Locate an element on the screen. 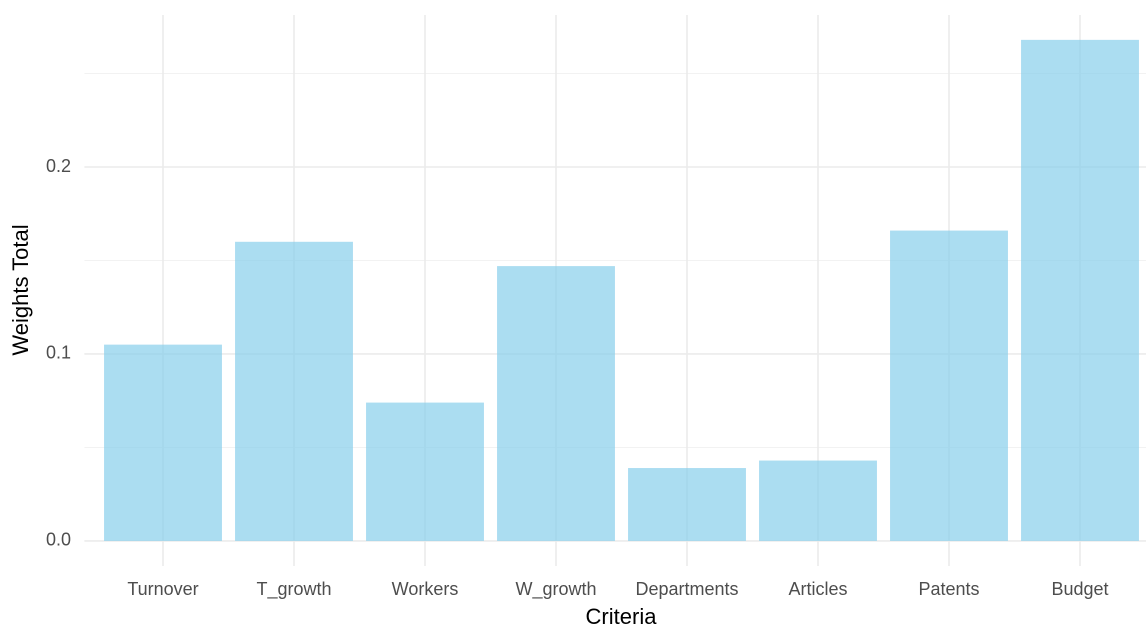  y-tick-label: 0.2 is located at coordinates (58, 166).